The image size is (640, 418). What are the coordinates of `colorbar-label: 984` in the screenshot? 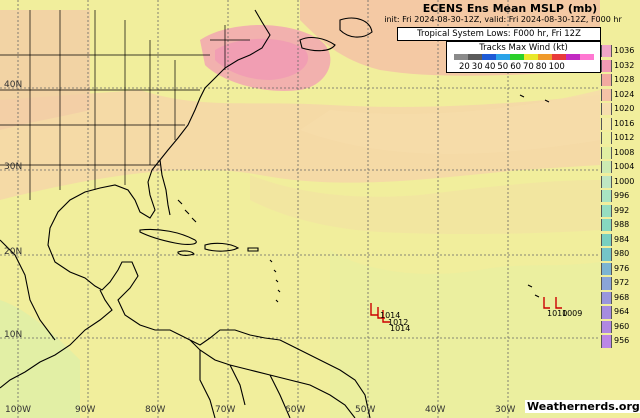 It's located at (622, 239).